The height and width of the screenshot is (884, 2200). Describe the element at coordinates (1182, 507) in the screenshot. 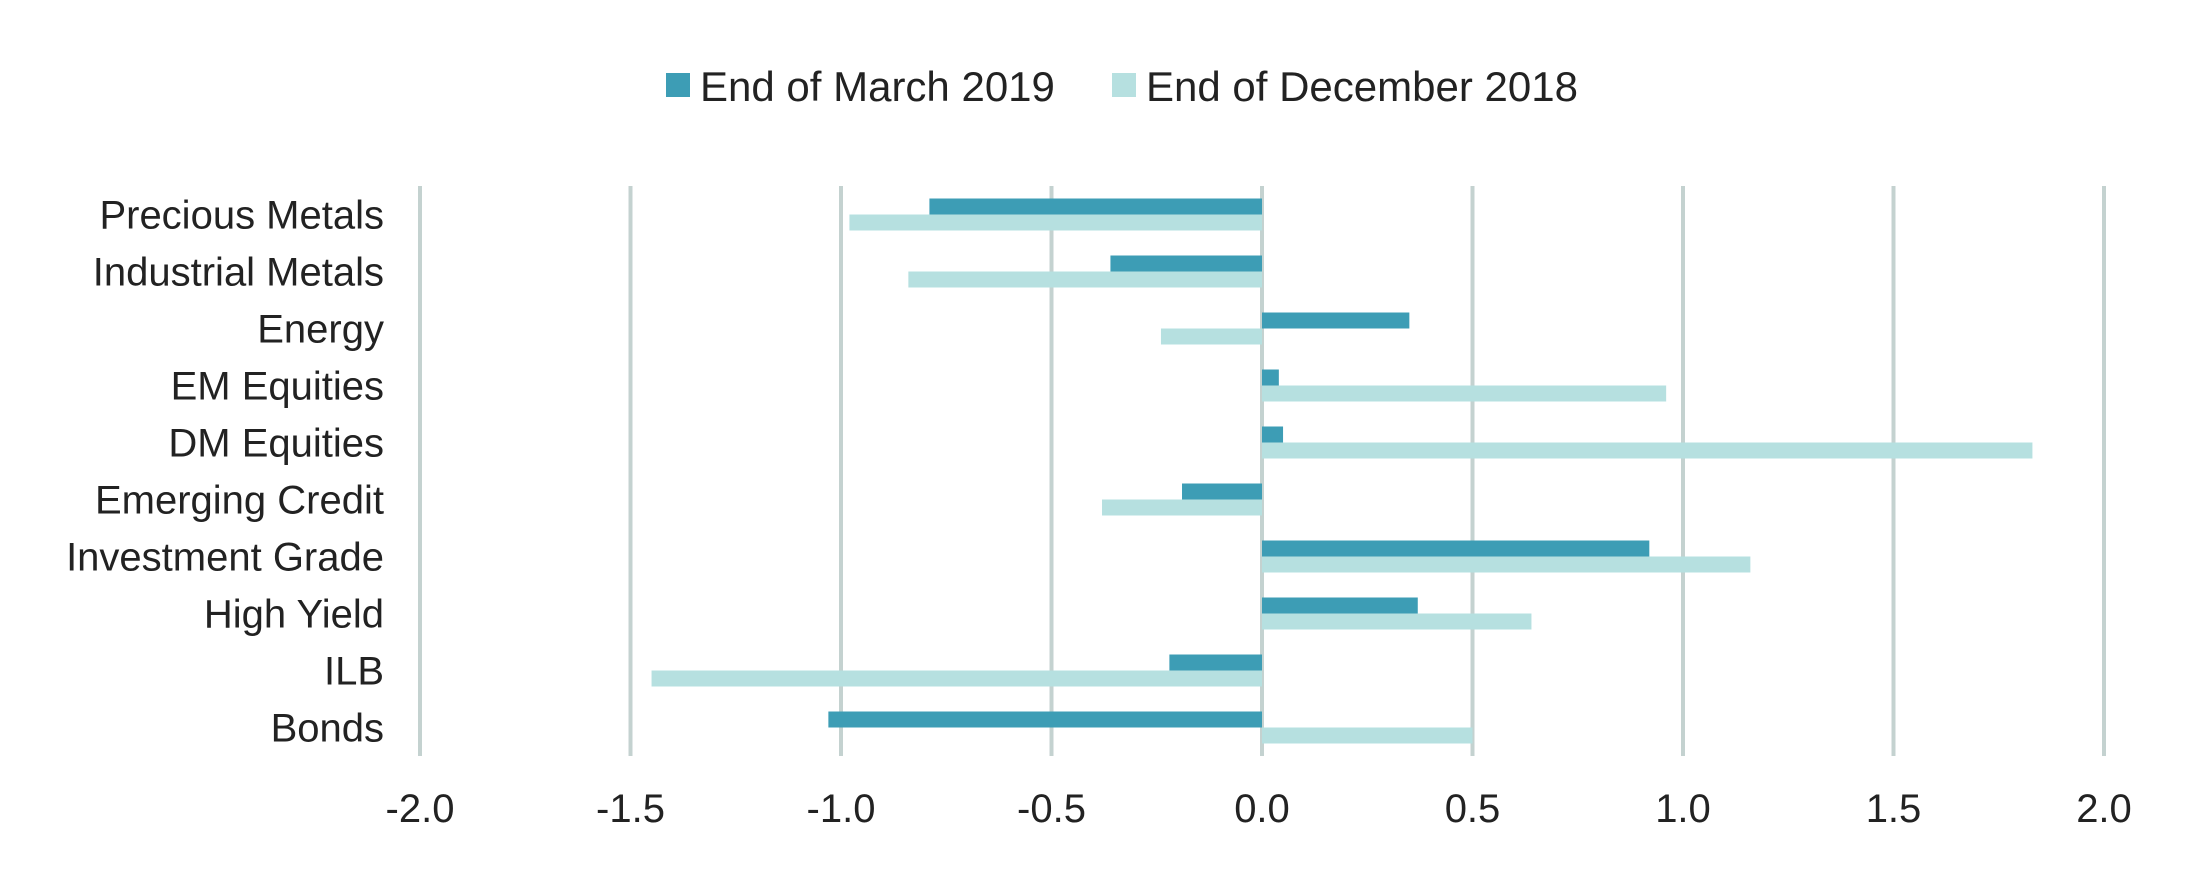

I see `bar-emerging-credit-december-2018` at that location.